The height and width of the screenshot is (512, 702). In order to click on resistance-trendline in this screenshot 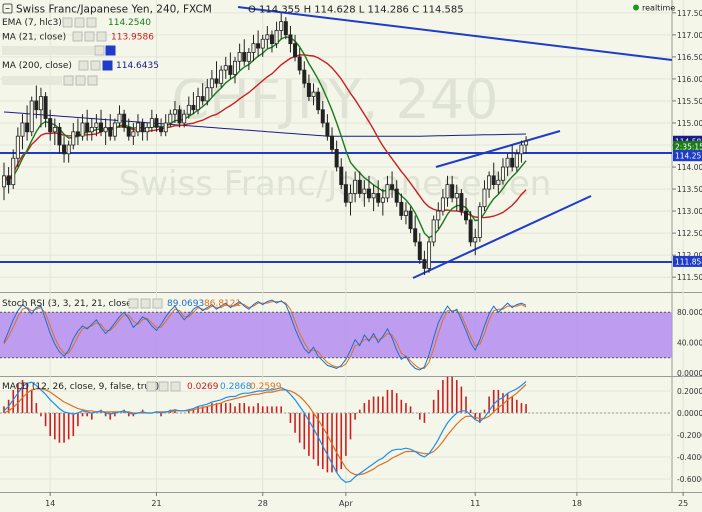, I will do `click(455, 33)`.